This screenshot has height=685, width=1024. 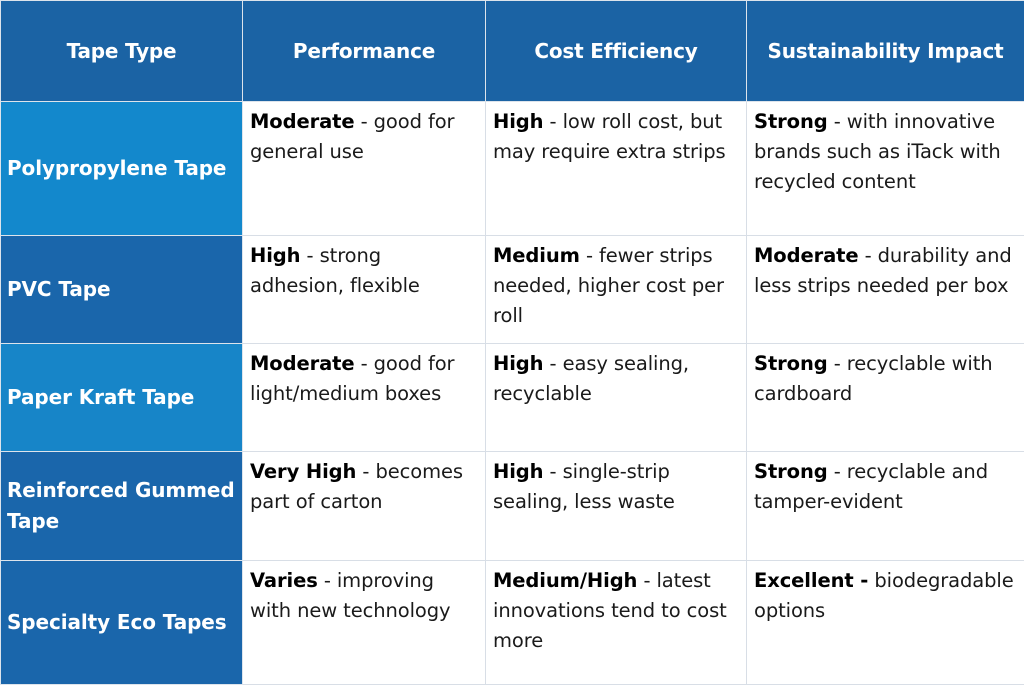 I want to click on sustainability-cell: Strong - recyclable with cardboard, so click(x=885, y=398).